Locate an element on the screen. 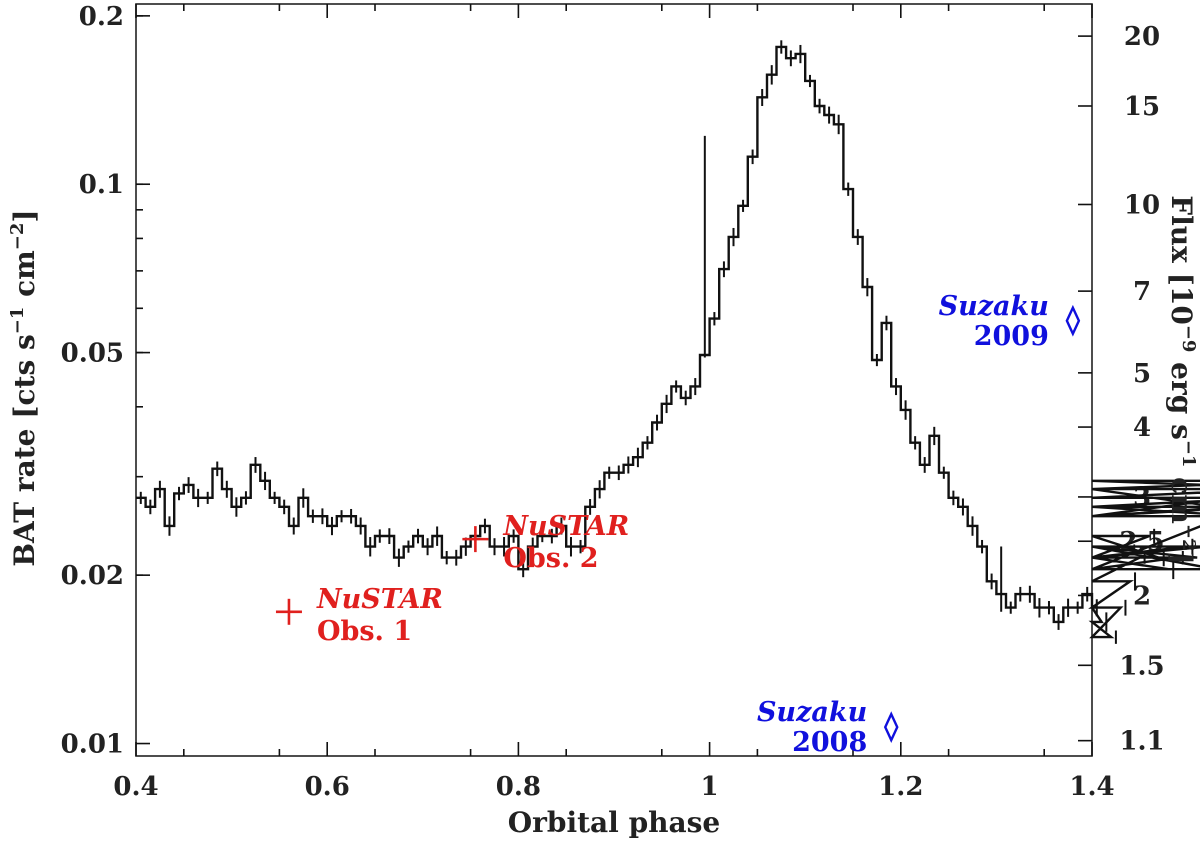  y-left-label-end: ] is located at coordinates (24, 215).